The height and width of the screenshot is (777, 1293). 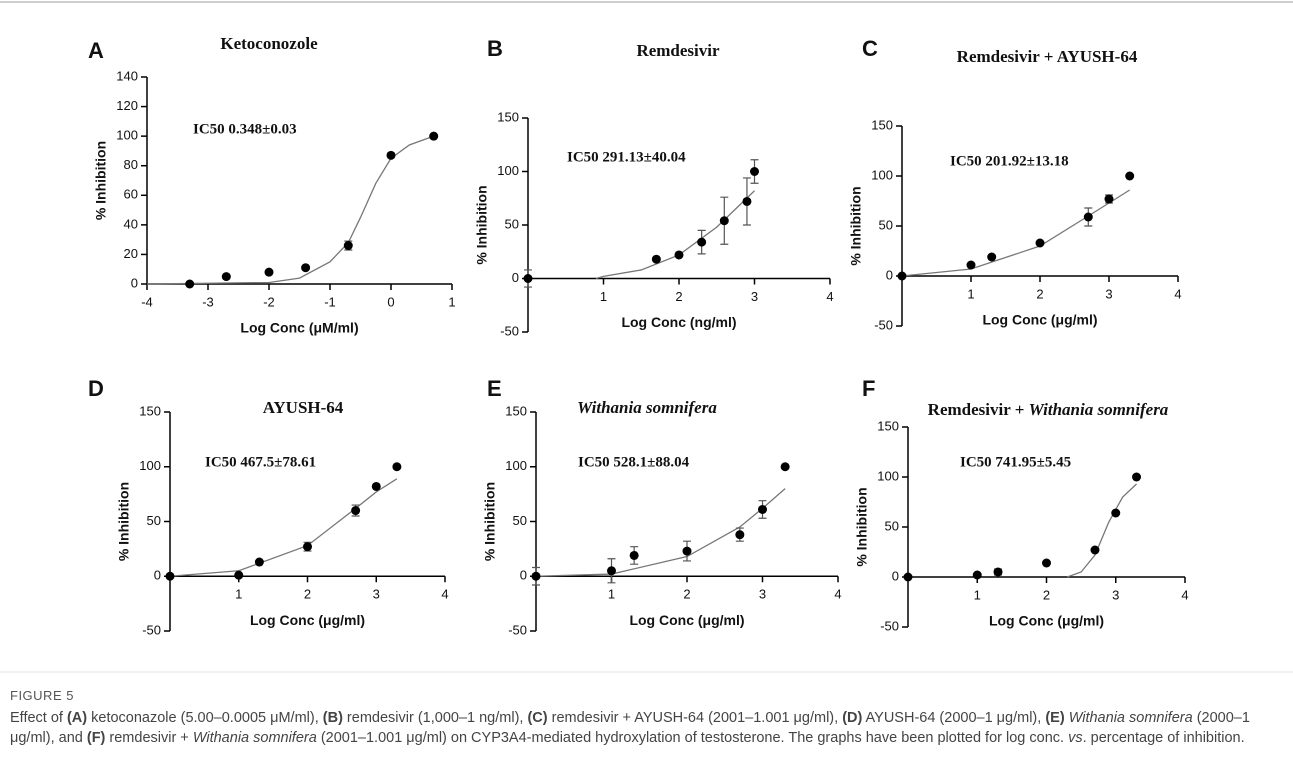 What do you see at coordinates (96, 50) in the screenshot?
I see `panel-letter: A` at bounding box center [96, 50].